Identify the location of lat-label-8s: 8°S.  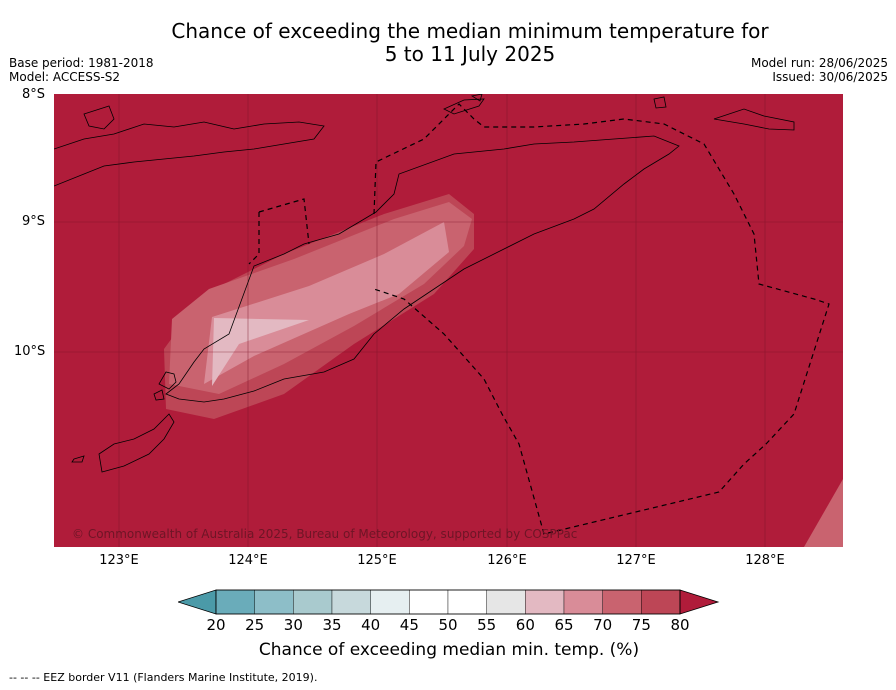
(34, 94).